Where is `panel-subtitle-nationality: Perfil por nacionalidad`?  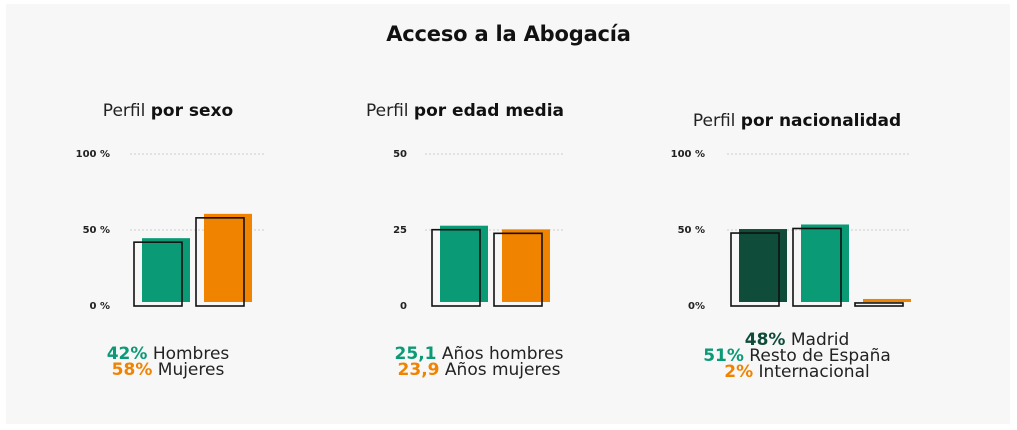
panel-subtitle-nationality: Perfil por nacionalidad is located at coordinates (797, 121).